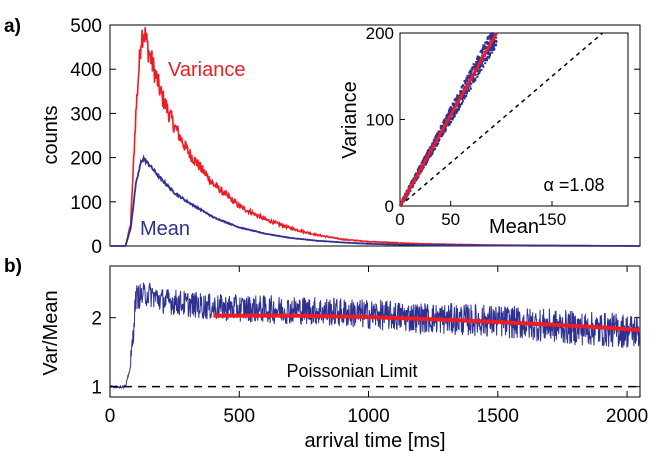 The height and width of the screenshot is (457, 658). What do you see at coordinates (96, 247) in the screenshot?
I see `panel-a-ytick-label: 0` at bounding box center [96, 247].